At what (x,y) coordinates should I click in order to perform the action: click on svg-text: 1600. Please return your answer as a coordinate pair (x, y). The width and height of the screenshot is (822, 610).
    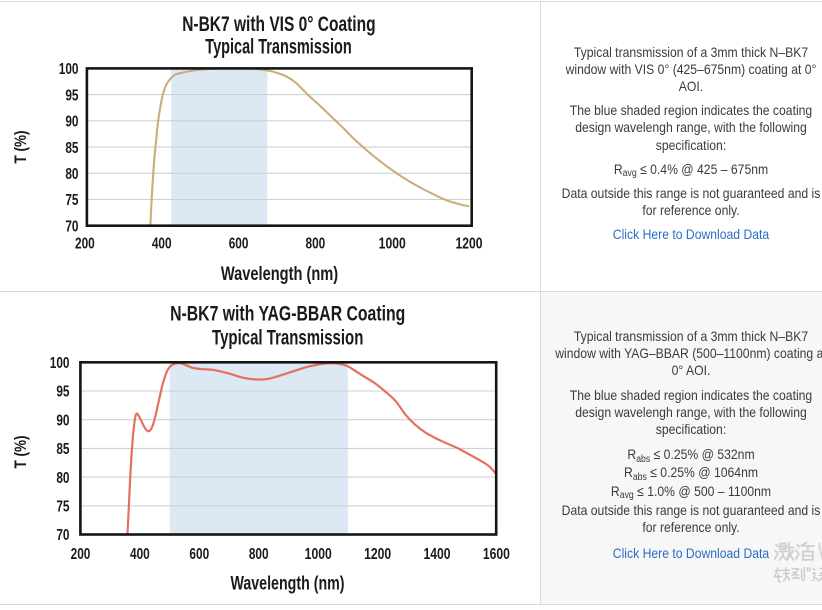
    Looking at the image, I should click on (496, 554).